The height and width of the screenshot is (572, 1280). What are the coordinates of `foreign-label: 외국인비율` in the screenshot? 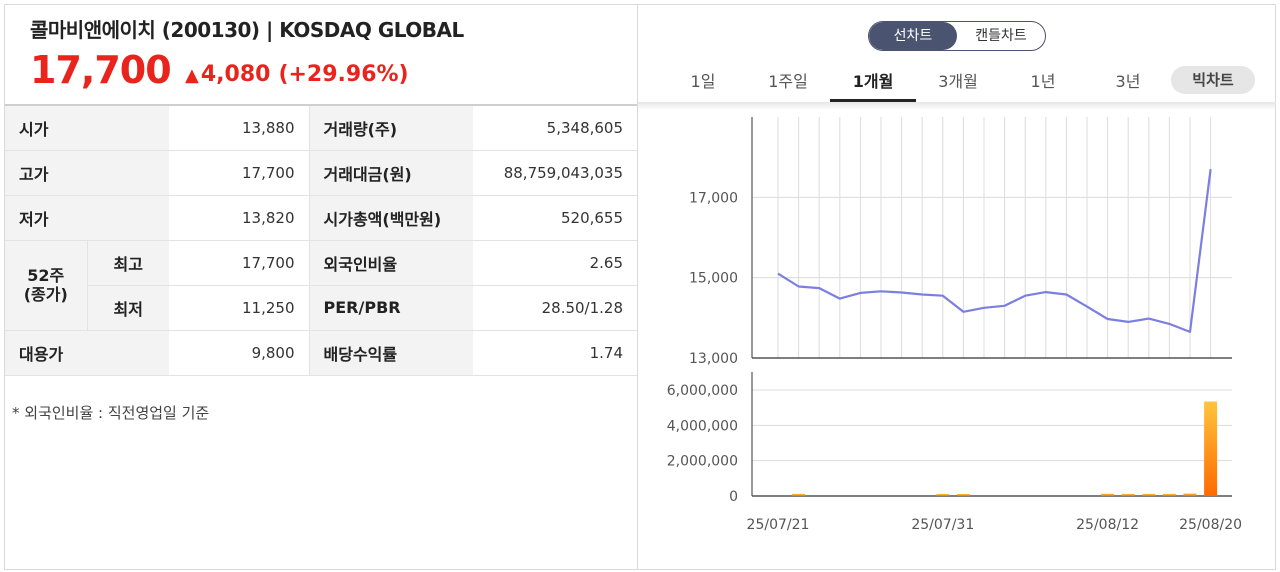 It's located at (391, 263).